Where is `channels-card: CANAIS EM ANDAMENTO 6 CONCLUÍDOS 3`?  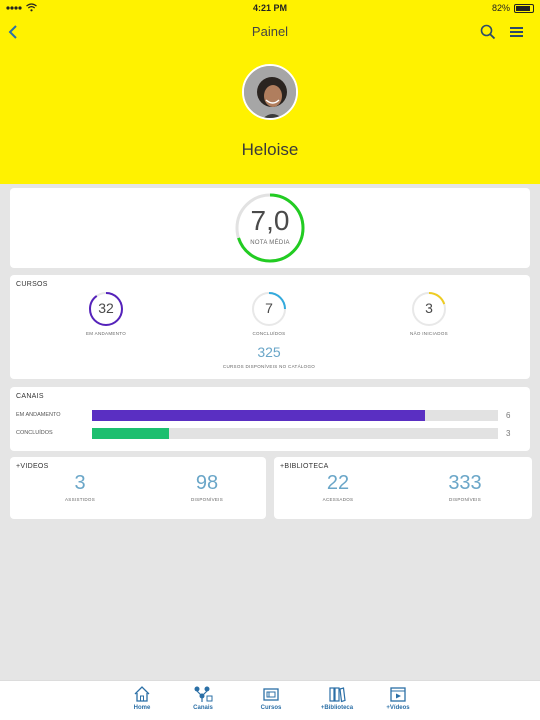 channels-card: CANAIS EM ANDAMENTO 6 CONCLUÍDOS 3 is located at coordinates (270, 419).